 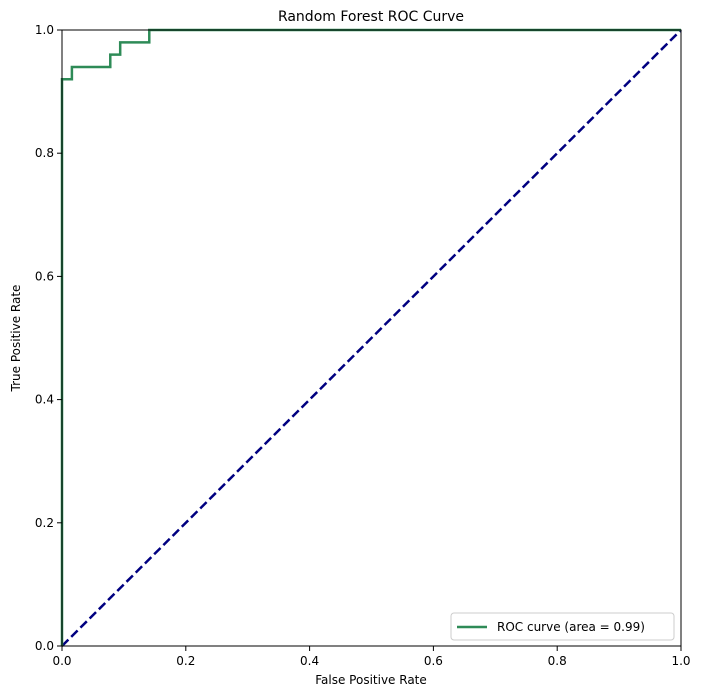 I want to click on y-tick-label: 0.6, so click(x=44, y=276).